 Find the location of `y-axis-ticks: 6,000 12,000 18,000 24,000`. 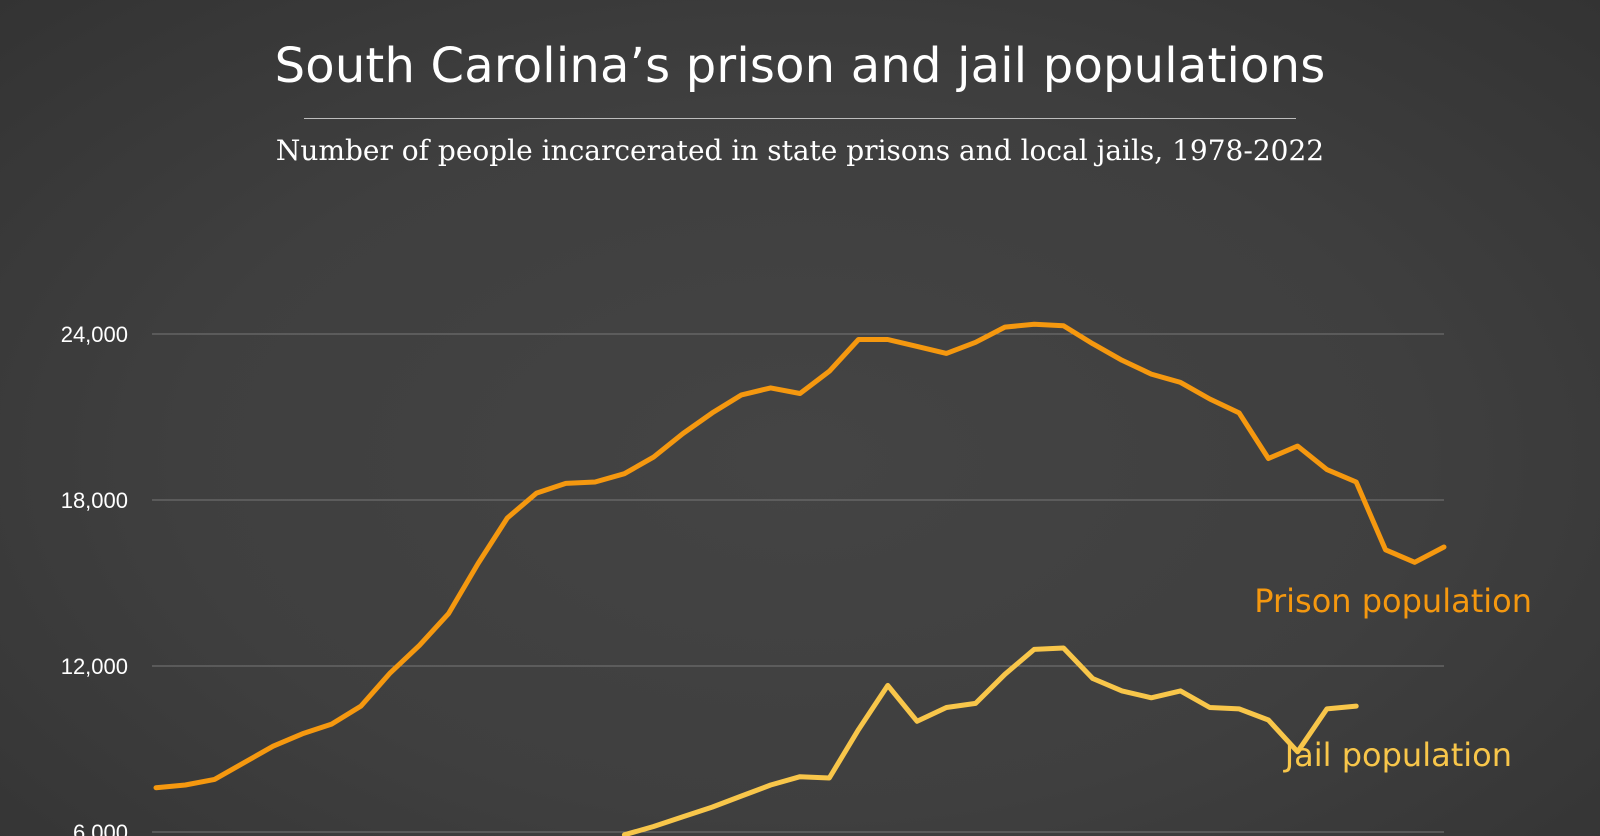

y-axis-ticks: 6,000 12,000 18,000 24,000 is located at coordinates (94, 579).